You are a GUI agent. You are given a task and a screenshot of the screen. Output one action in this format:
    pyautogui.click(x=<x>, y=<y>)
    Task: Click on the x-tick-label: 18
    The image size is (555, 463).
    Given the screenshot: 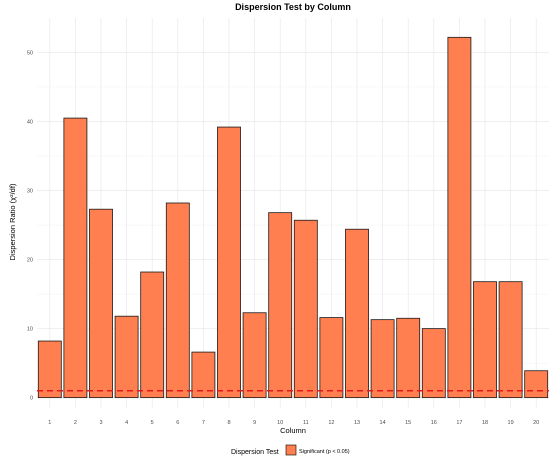 What is the action you would take?
    pyautogui.click(x=485, y=423)
    